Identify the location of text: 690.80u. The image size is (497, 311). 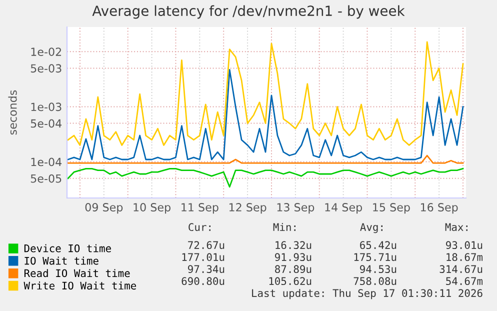
(203, 281).